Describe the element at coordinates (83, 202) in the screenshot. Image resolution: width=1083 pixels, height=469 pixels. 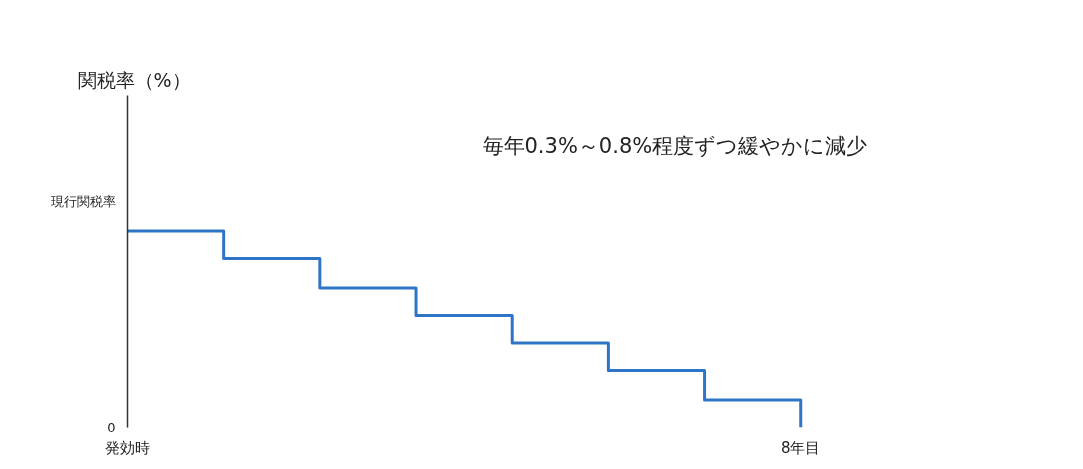
I see `text: 現行関税率` at that location.